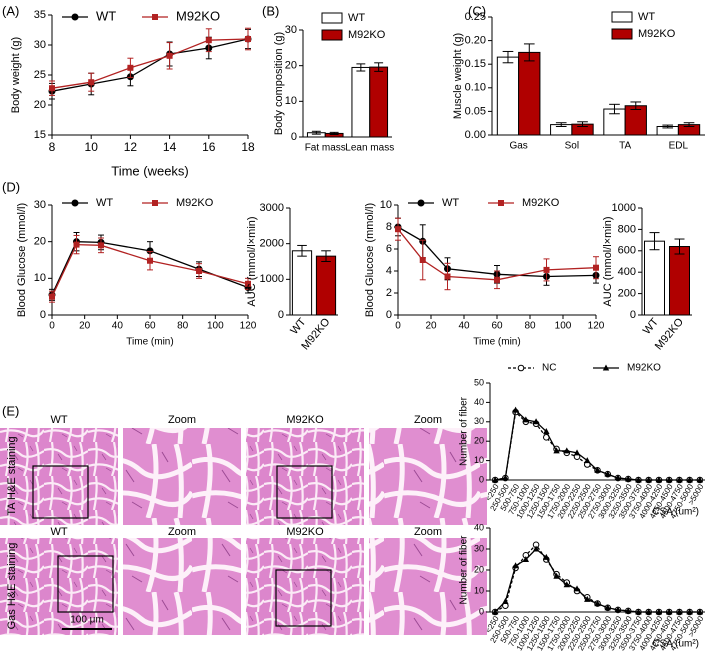 Image resolution: width=709 pixels, height=668 pixels. I want to click on y-tick-label: 20, so click(40, 242).